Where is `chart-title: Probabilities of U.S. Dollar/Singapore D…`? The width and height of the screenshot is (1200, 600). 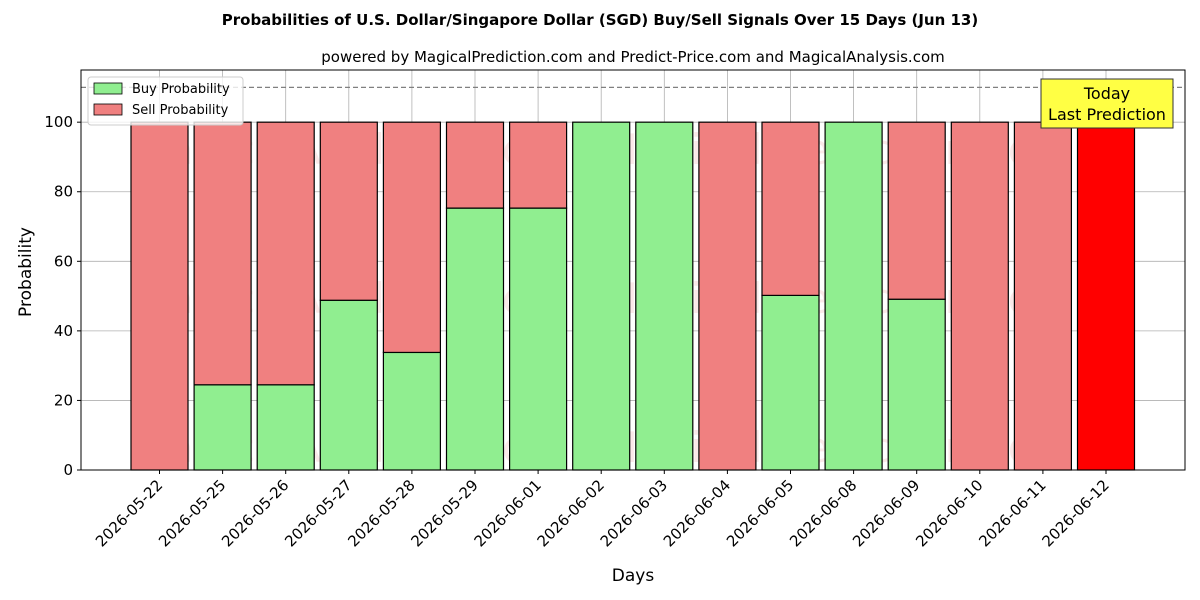 chart-title: Probabilities of U.S. Dollar/Singapore D… is located at coordinates (600, 20).